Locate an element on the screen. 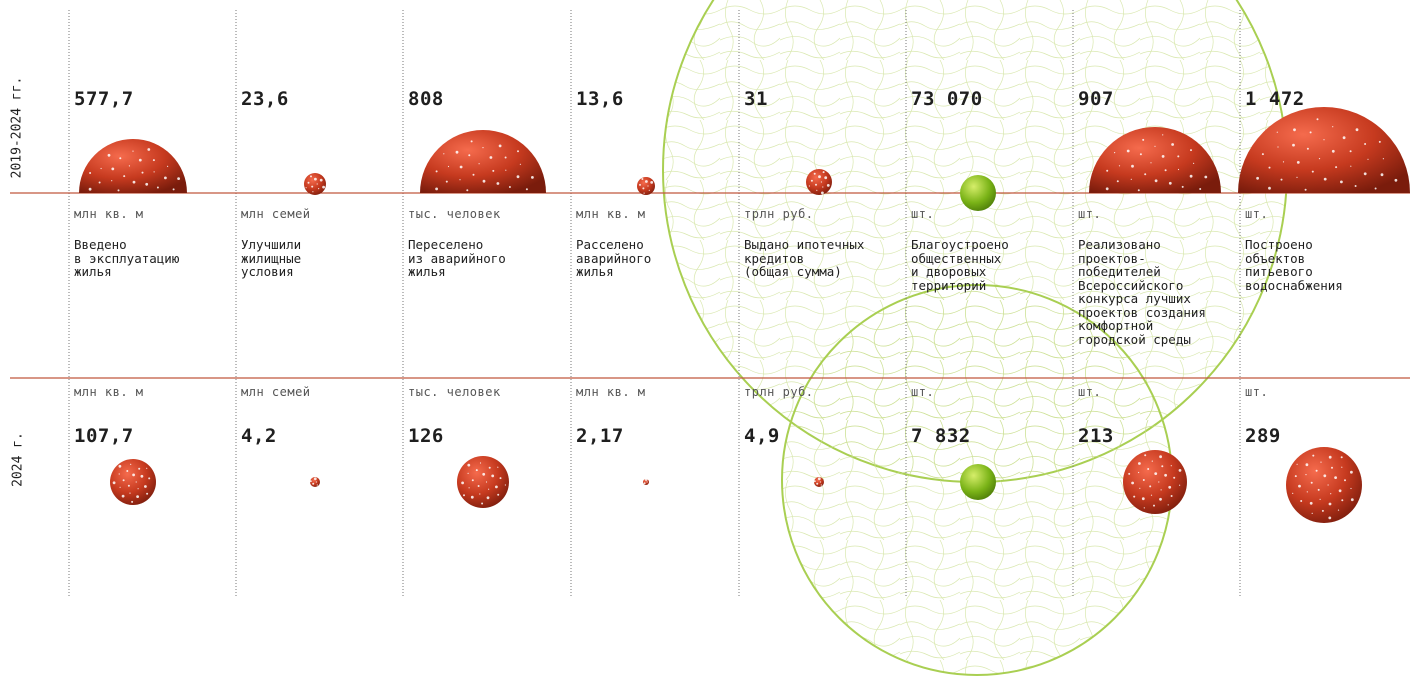 This screenshot has height=678, width=1419. unit-label-top-families: млн семей is located at coordinates (276, 214).